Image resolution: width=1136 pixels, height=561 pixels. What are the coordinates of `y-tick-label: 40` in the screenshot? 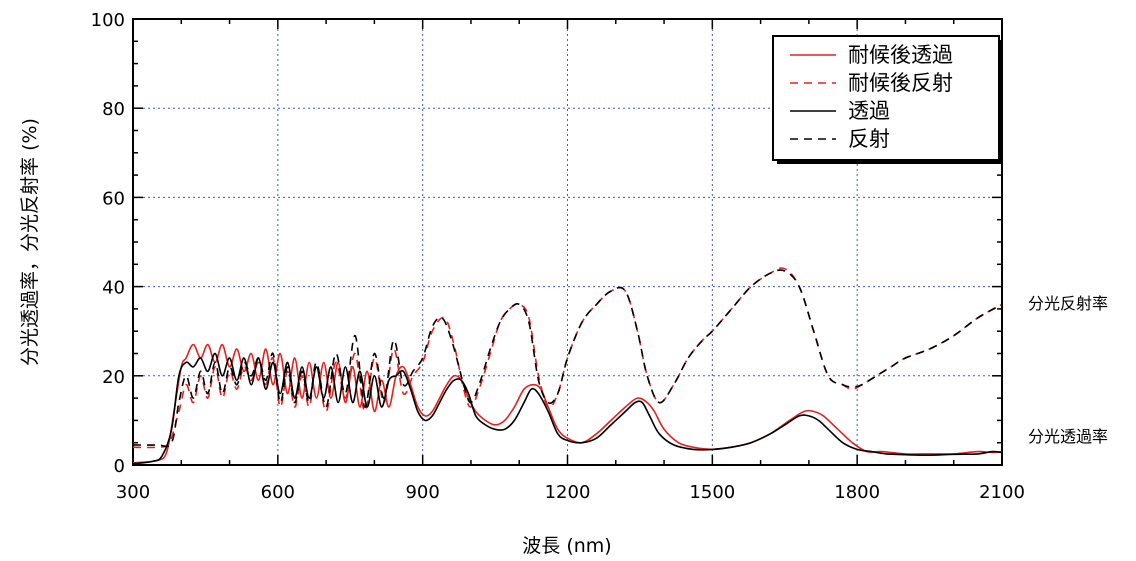 It's located at (113, 288).